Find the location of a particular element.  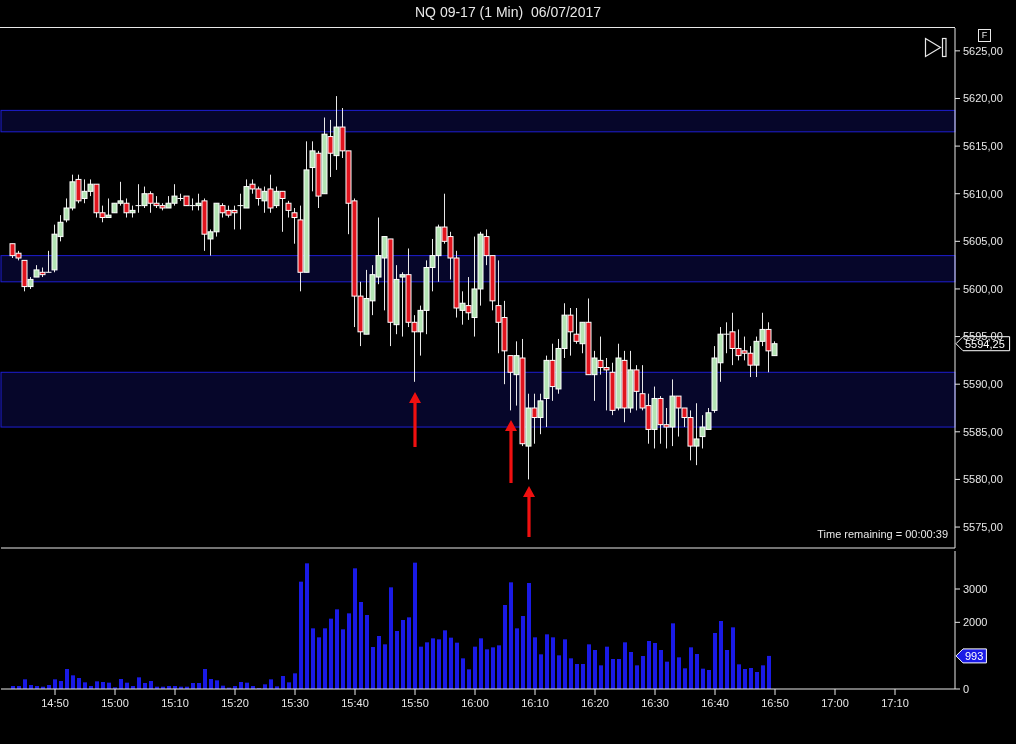

y-tick-label: 5610,00 is located at coordinates (983, 193).